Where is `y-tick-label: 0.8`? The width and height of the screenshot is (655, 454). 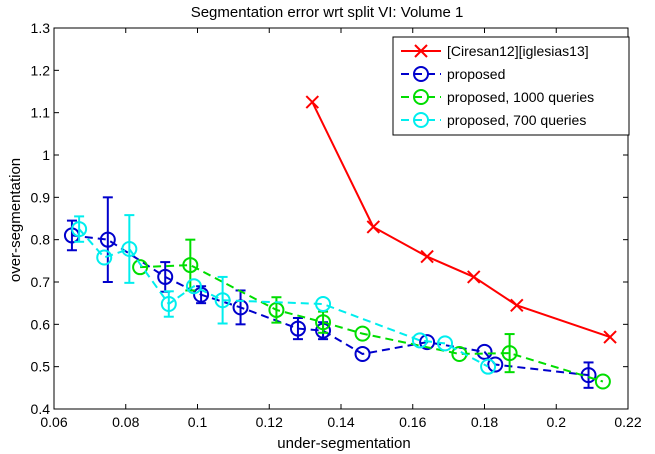 y-tick-label: 0.8 is located at coordinates (41, 240).